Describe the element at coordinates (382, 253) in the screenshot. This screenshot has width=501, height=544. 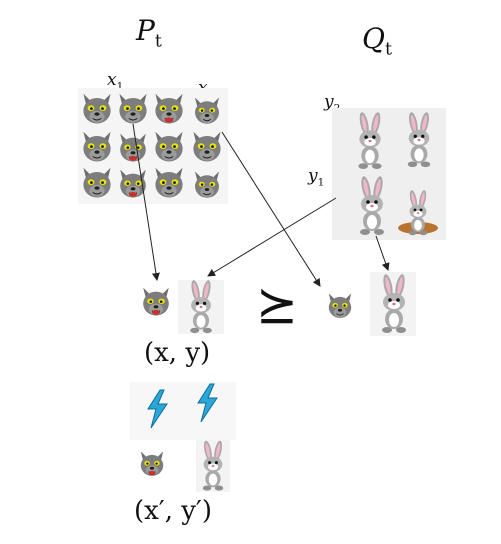
I see `arrow-y2-to-right-rabbit` at that location.